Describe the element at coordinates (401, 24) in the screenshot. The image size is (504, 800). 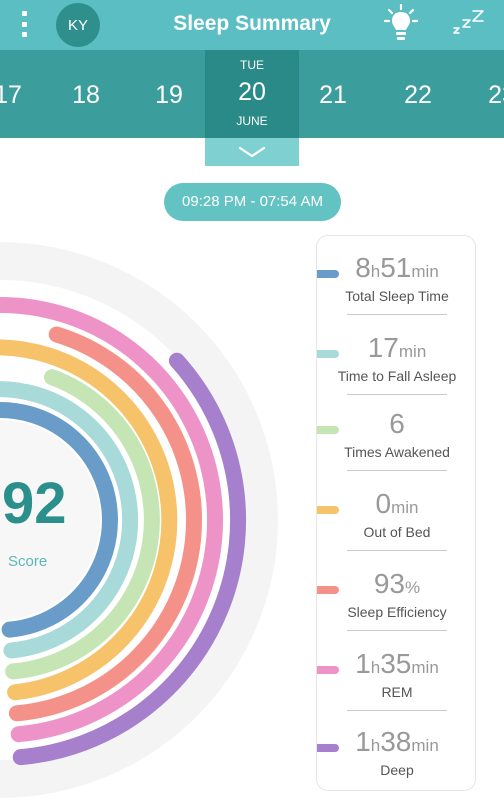
I see `lightbulb-icon` at that location.